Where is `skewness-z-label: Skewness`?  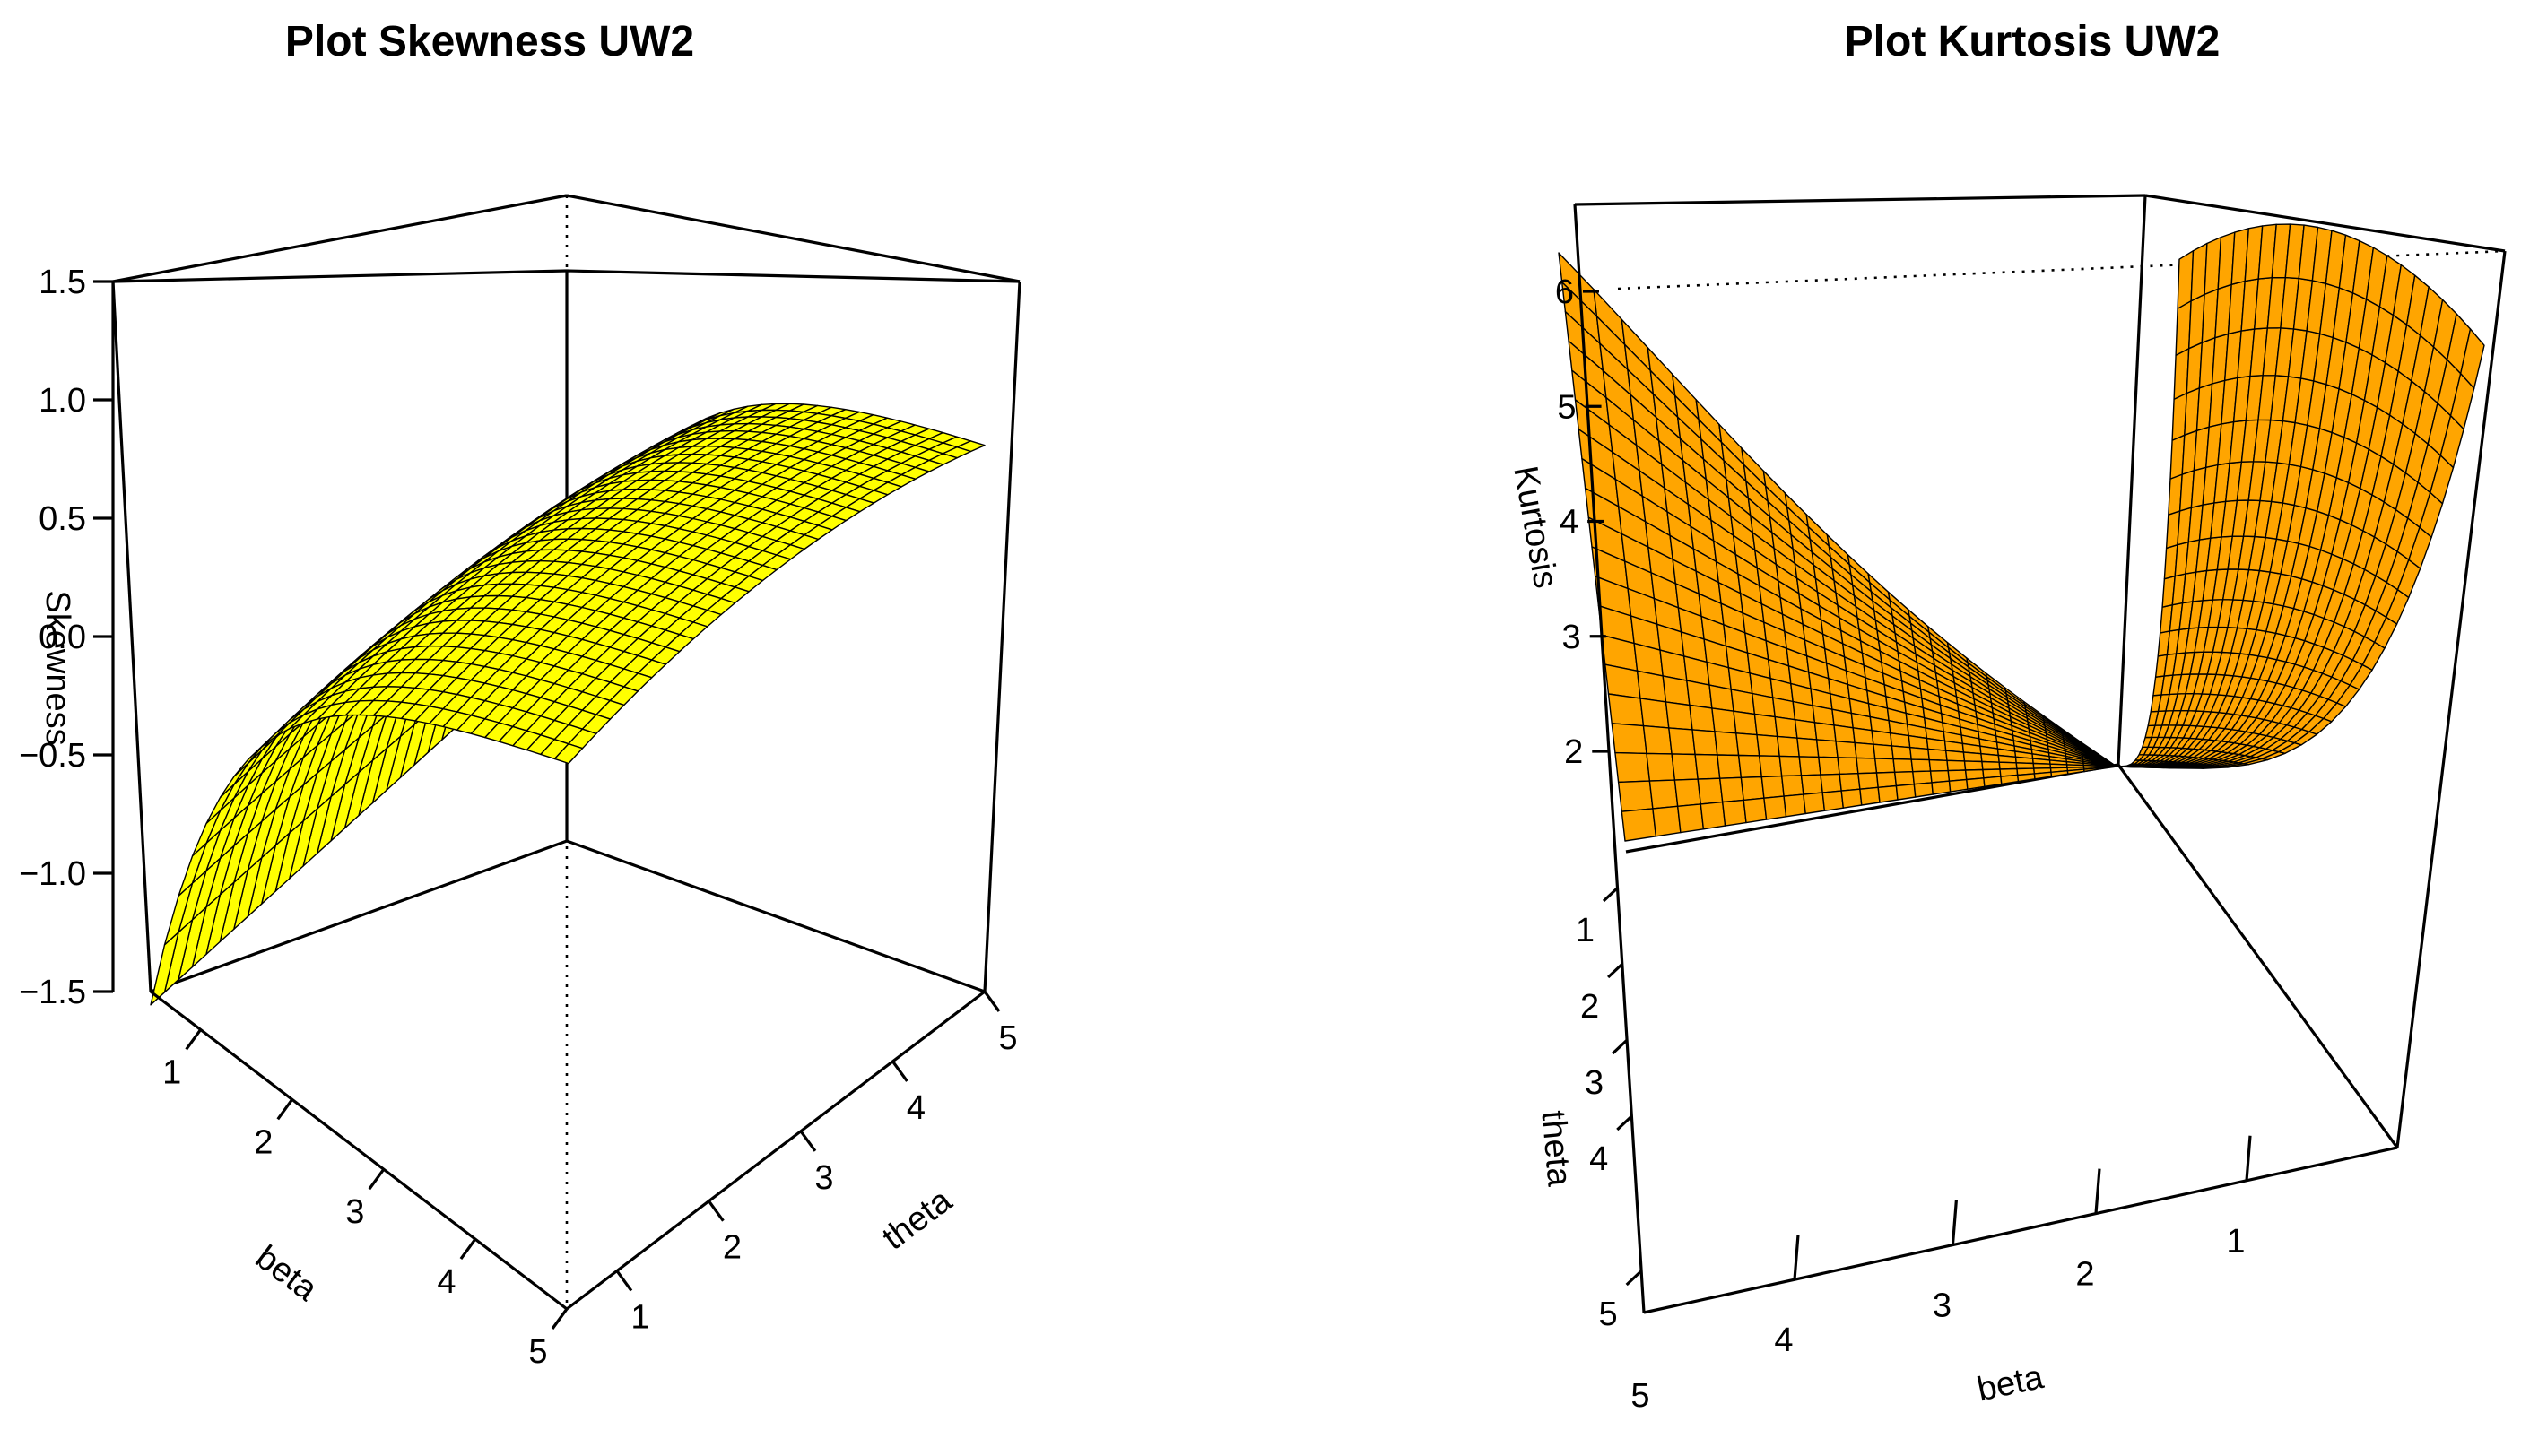 skewness-z-label: Skewness is located at coordinates (57, 668).